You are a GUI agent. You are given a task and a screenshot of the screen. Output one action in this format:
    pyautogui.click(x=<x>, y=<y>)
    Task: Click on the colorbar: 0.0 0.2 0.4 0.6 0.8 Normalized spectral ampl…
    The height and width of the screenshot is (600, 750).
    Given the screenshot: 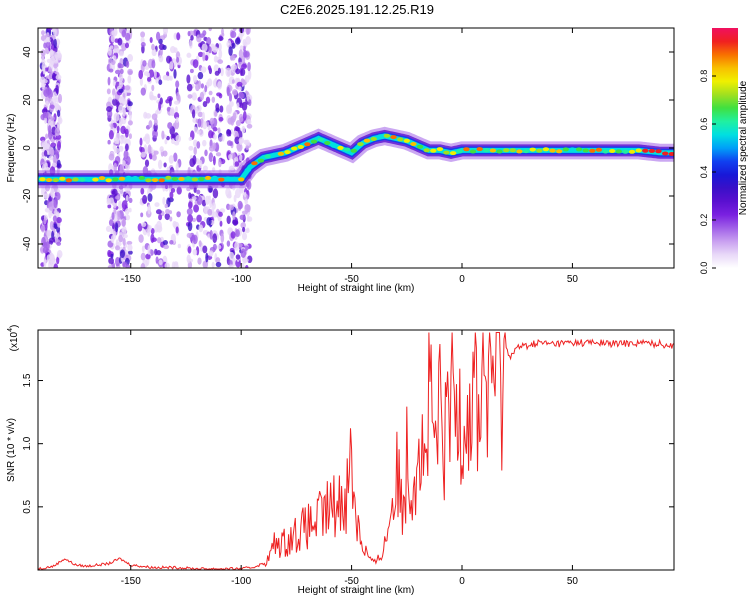 What is the action you would take?
    pyautogui.click(x=724, y=151)
    